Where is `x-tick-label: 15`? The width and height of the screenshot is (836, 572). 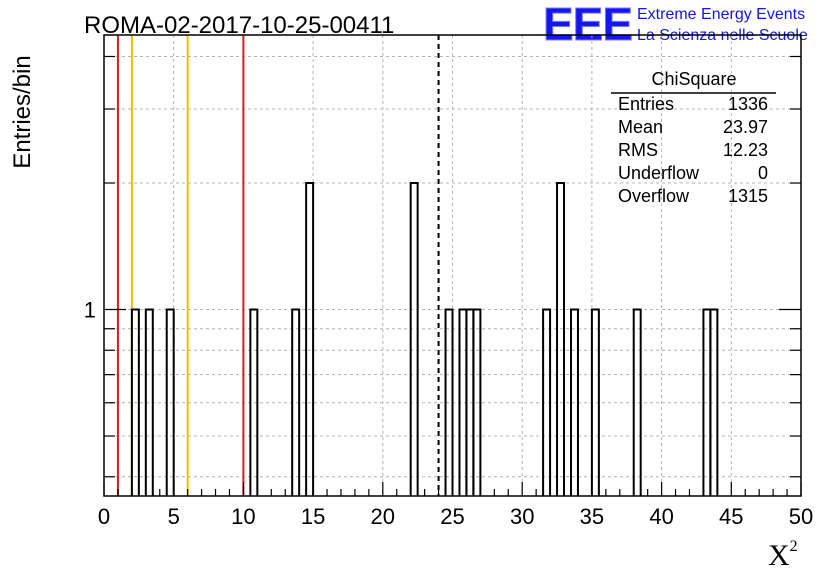
x-tick-label: 15 is located at coordinates (313, 516).